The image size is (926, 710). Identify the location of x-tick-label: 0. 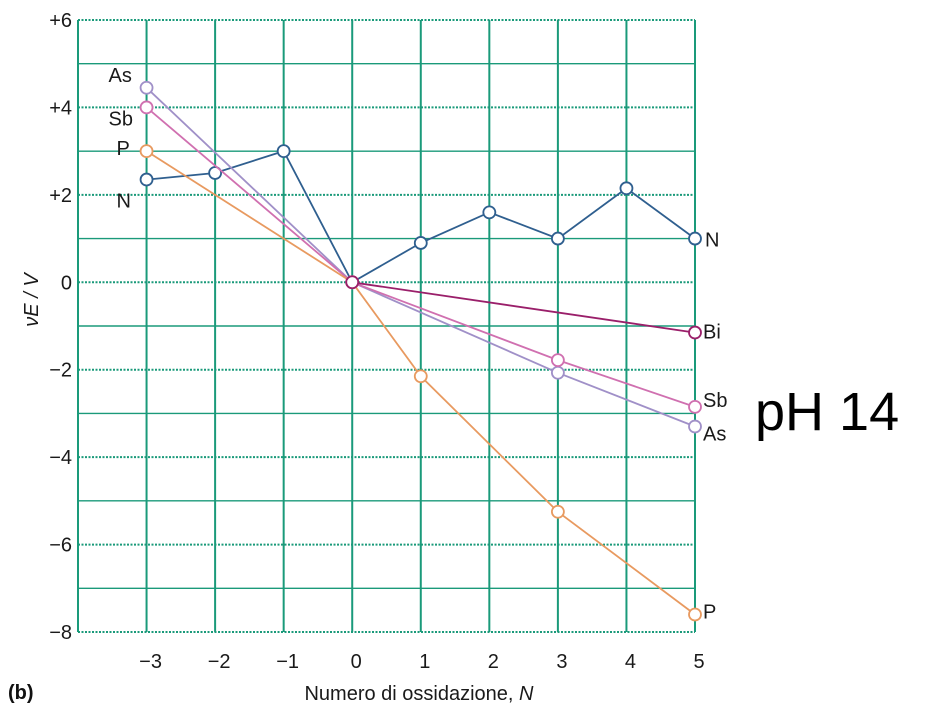
(356, 662).